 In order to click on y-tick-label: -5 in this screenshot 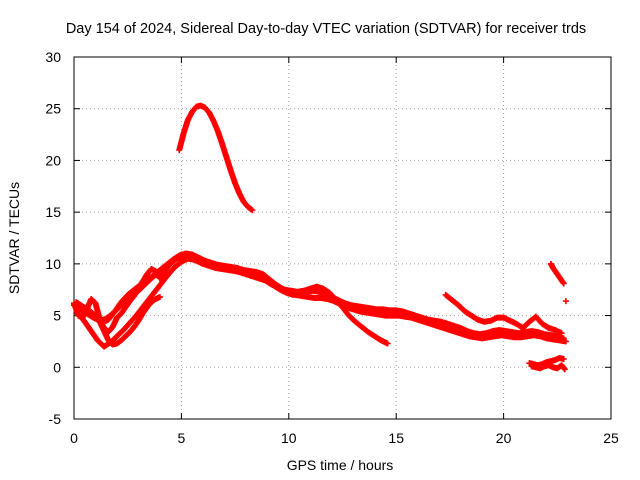, I will do `click(55, 419)`.